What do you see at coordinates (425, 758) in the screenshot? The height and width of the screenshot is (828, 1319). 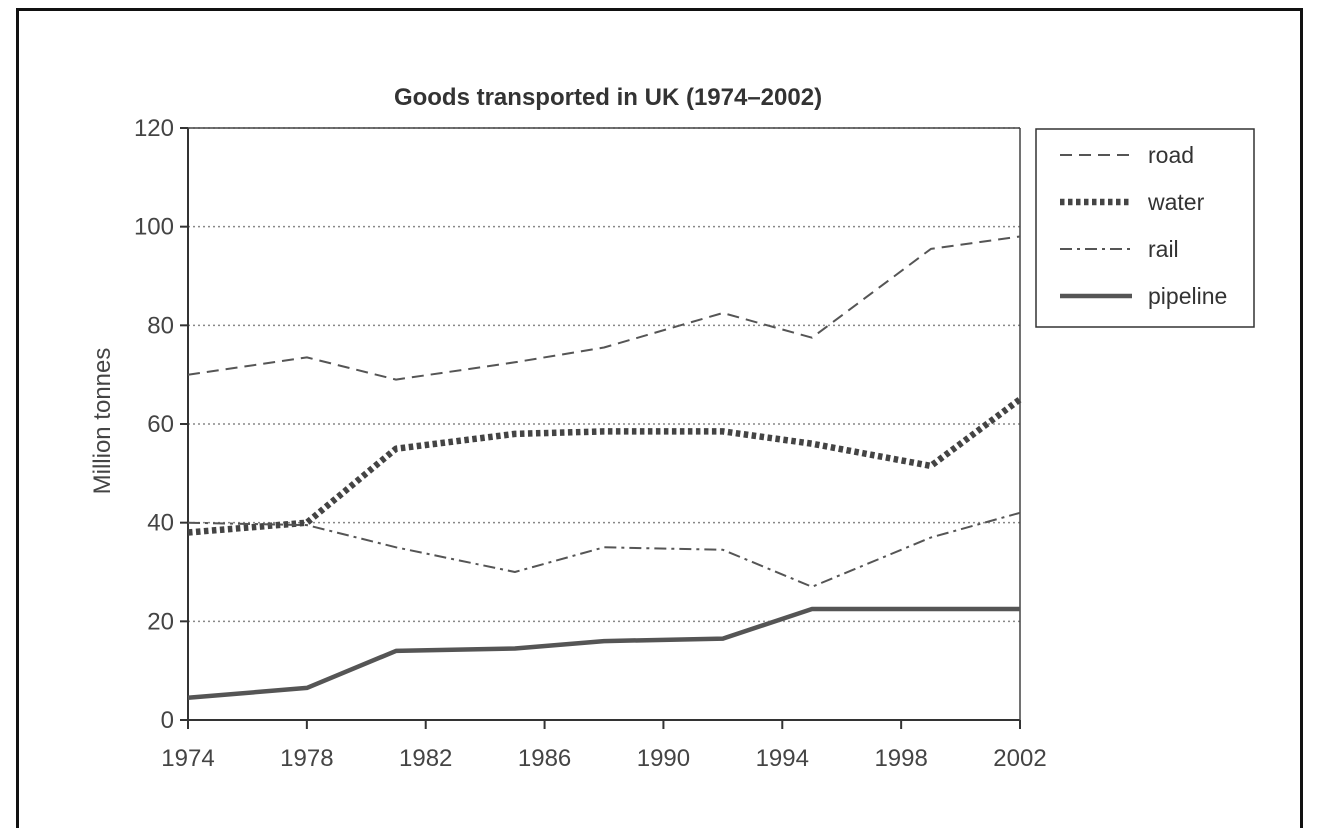 I see `x-tick-label: 1982` at bounding box center [425, 758].